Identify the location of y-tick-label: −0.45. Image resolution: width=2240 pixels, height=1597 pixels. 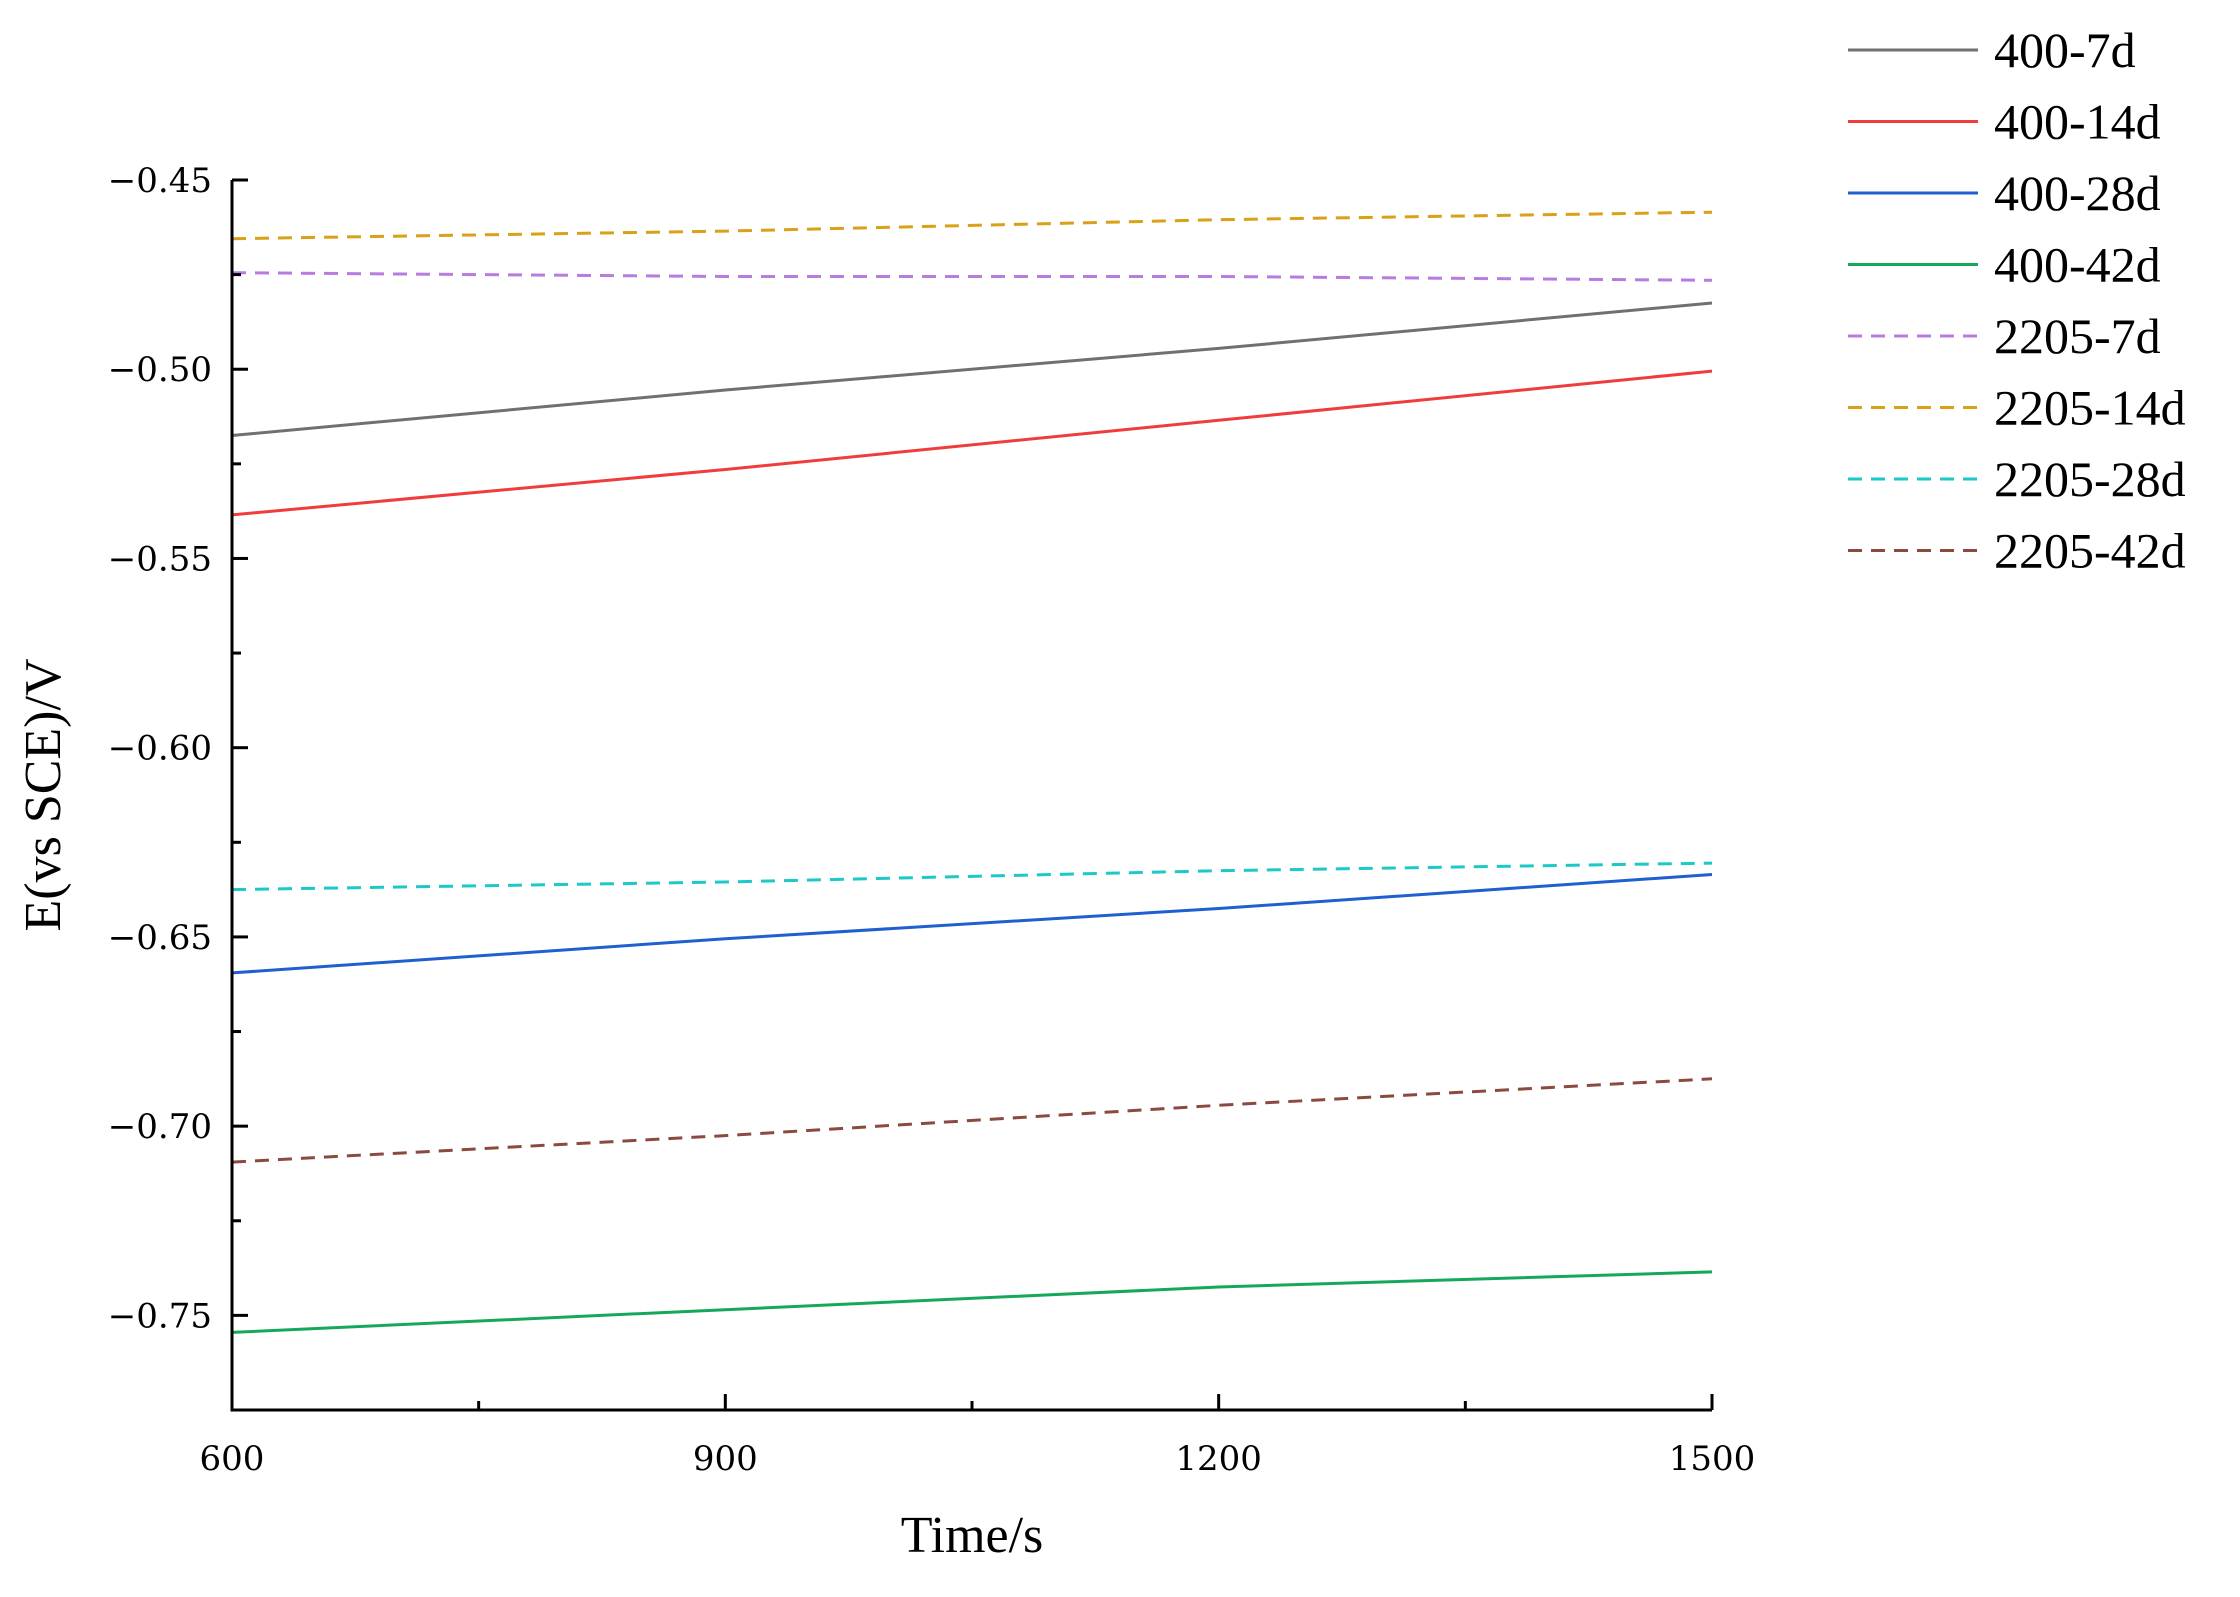
(160, 181).